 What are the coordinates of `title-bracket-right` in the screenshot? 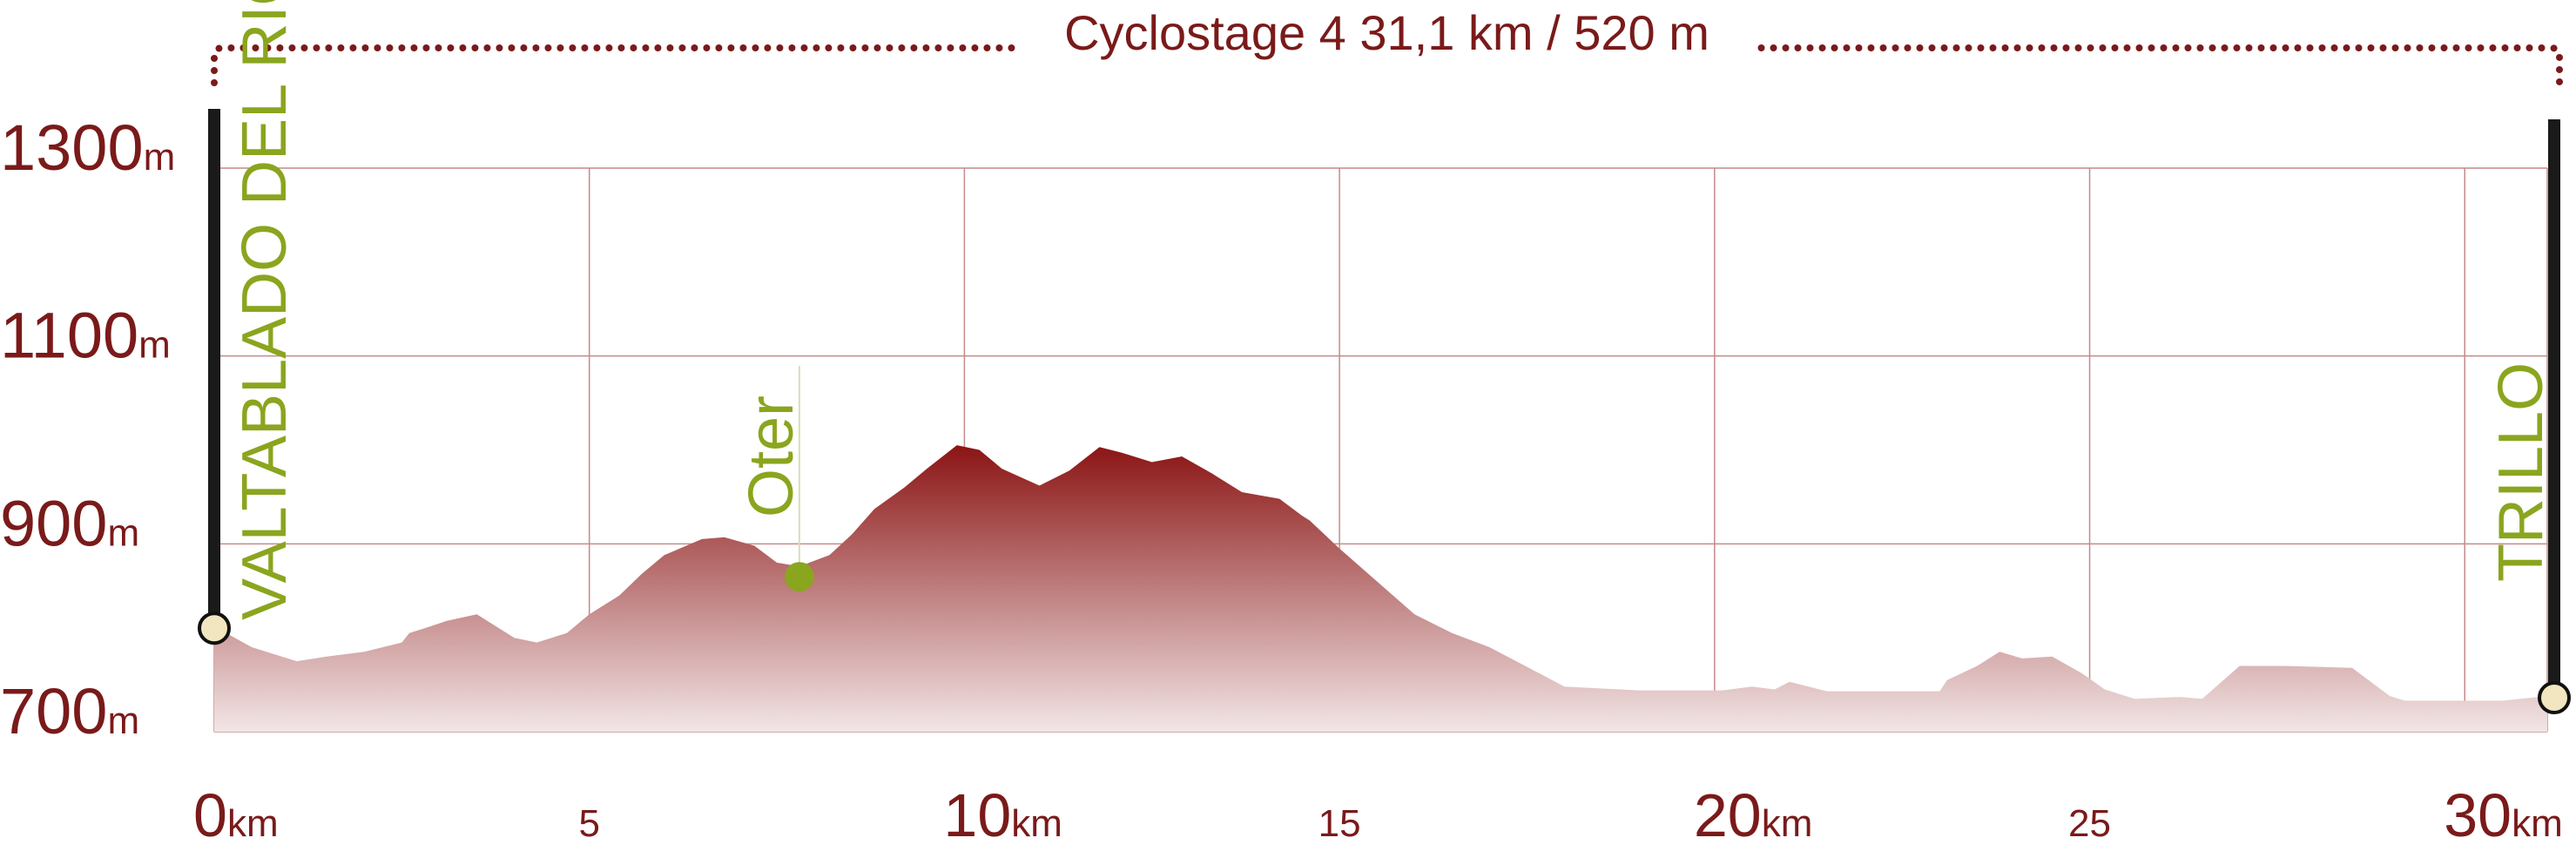 It's located at (2160, 70).